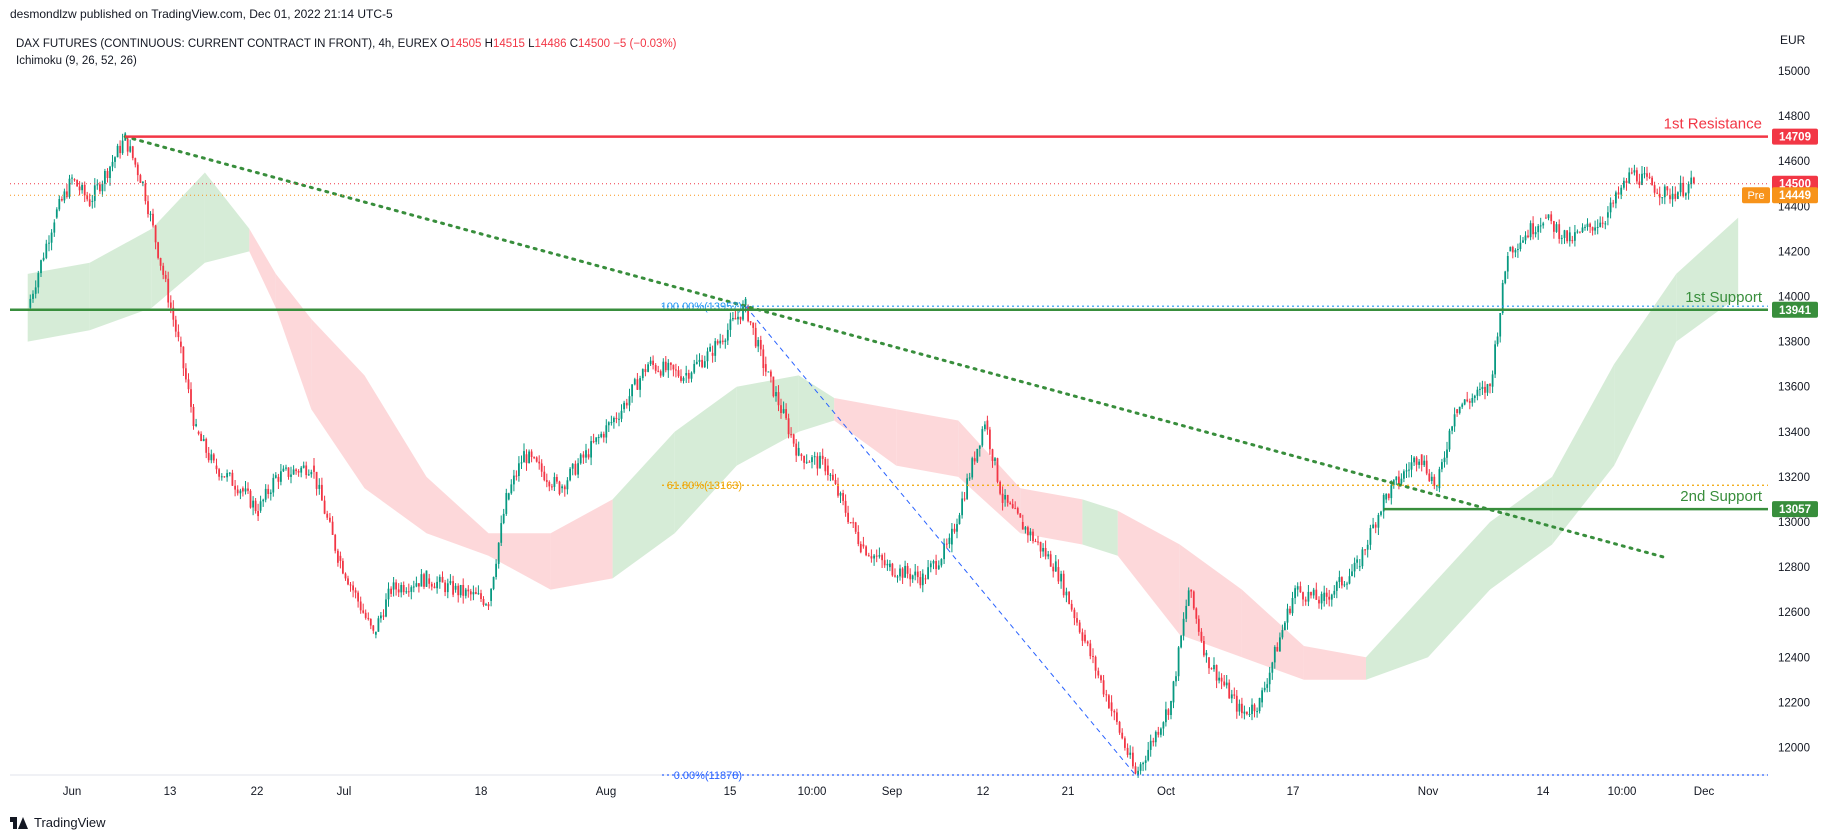 The image size is (1832, 840). Describe the element at coordinates (344, 792) in the screenshot. I see `x-tick-label: Jul` at that location.